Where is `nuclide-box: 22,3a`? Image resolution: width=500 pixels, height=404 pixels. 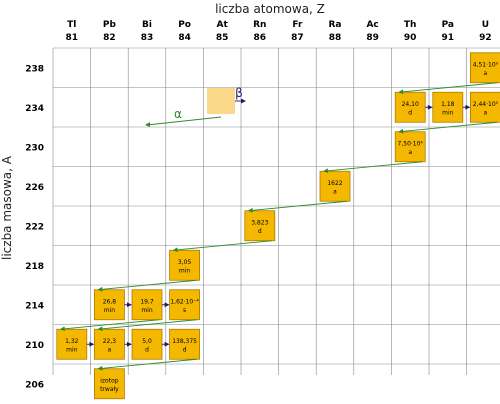
nuclide-box: 22,3a is located at coordinates (109, 344).